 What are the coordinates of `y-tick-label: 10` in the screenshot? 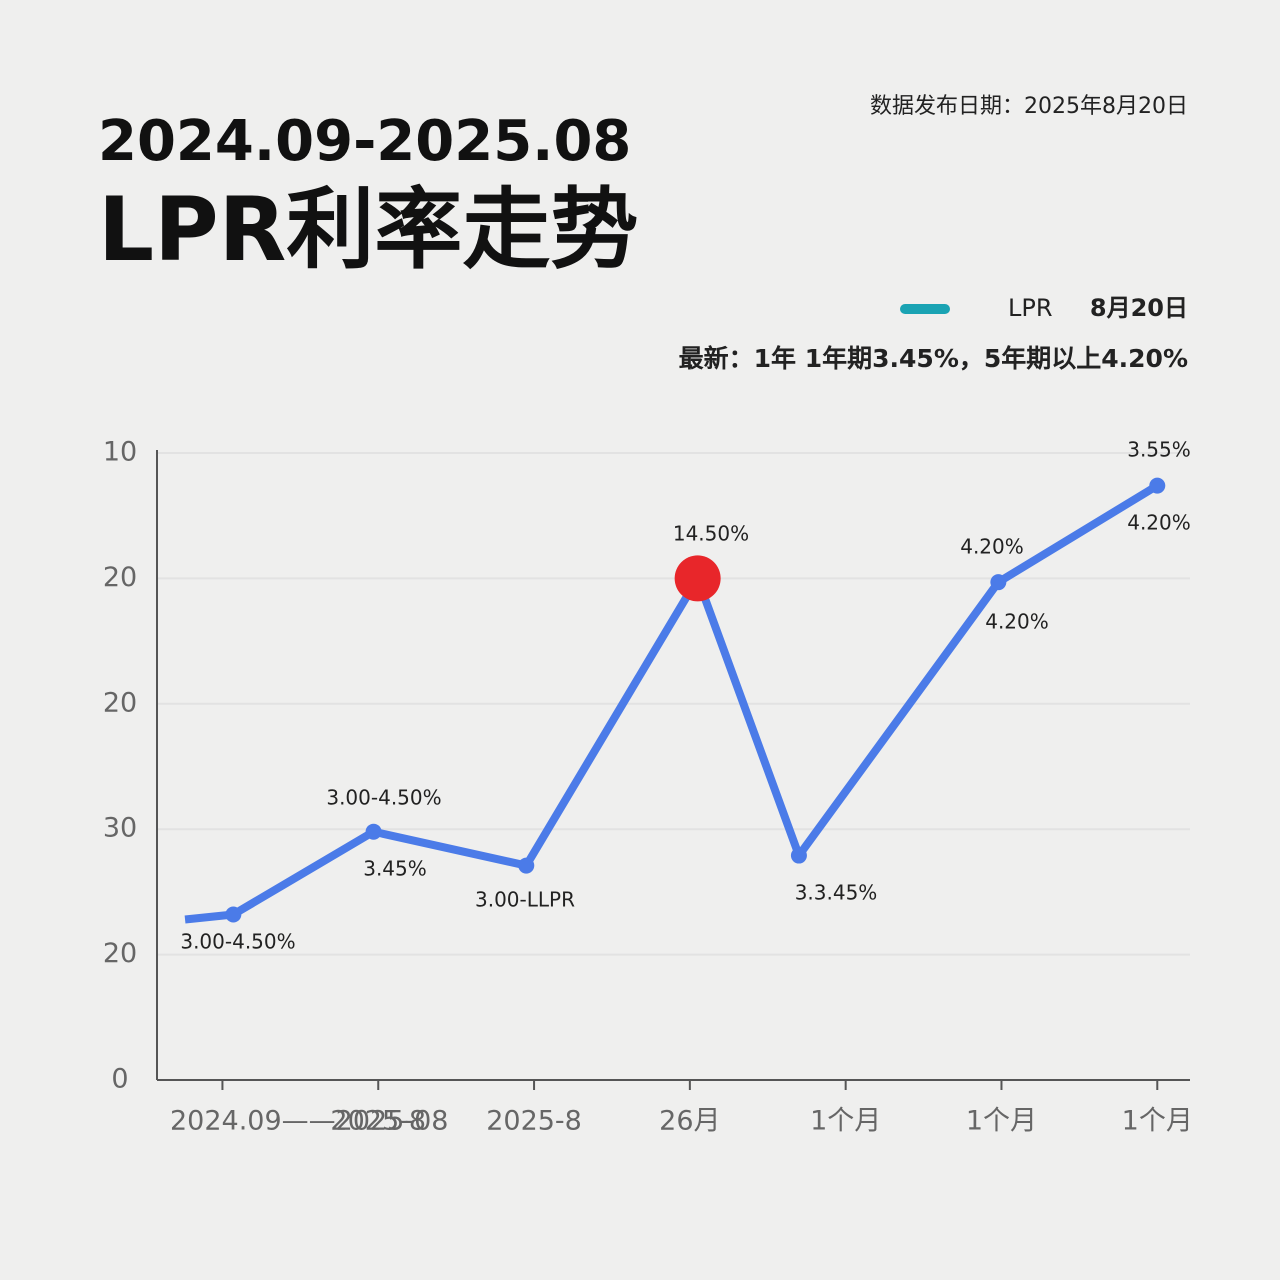 It's located at (120, 452).